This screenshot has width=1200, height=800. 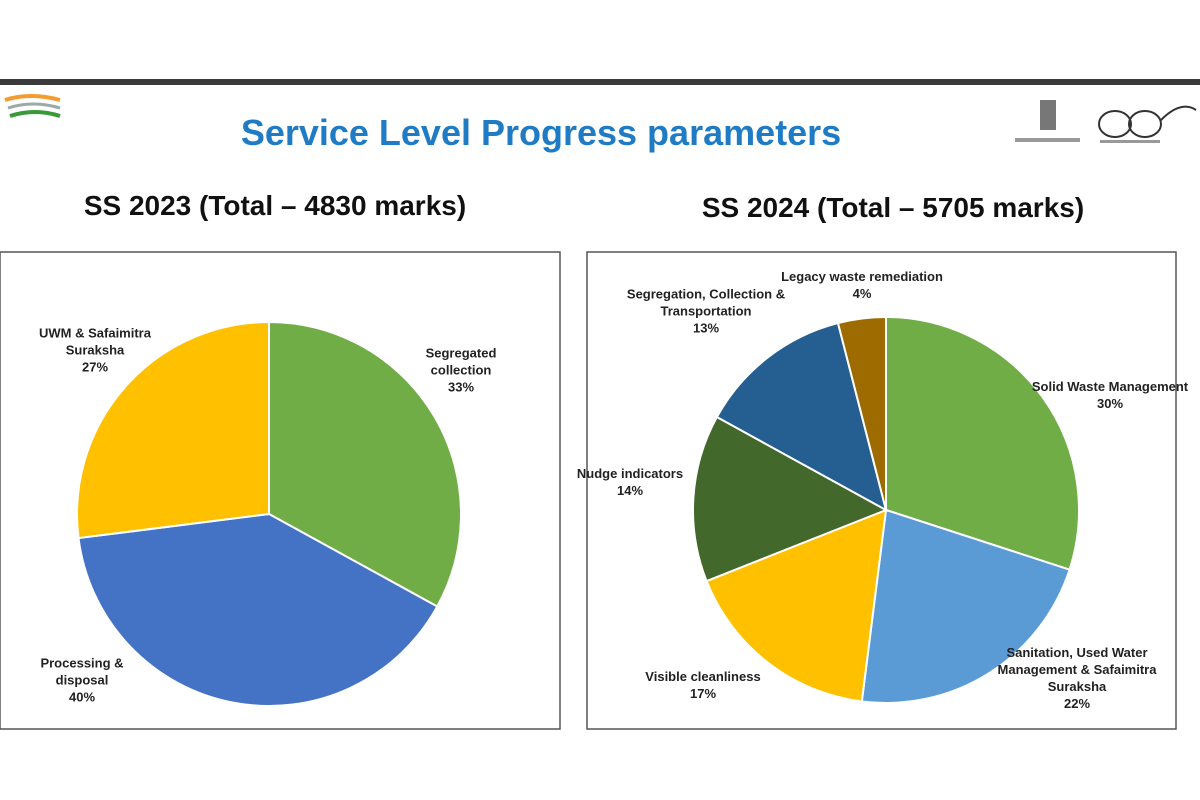 What do you see at coordinates (862, 293) in the screenshot?
I see `value-label: 4%` at bounding box center [862, 293].